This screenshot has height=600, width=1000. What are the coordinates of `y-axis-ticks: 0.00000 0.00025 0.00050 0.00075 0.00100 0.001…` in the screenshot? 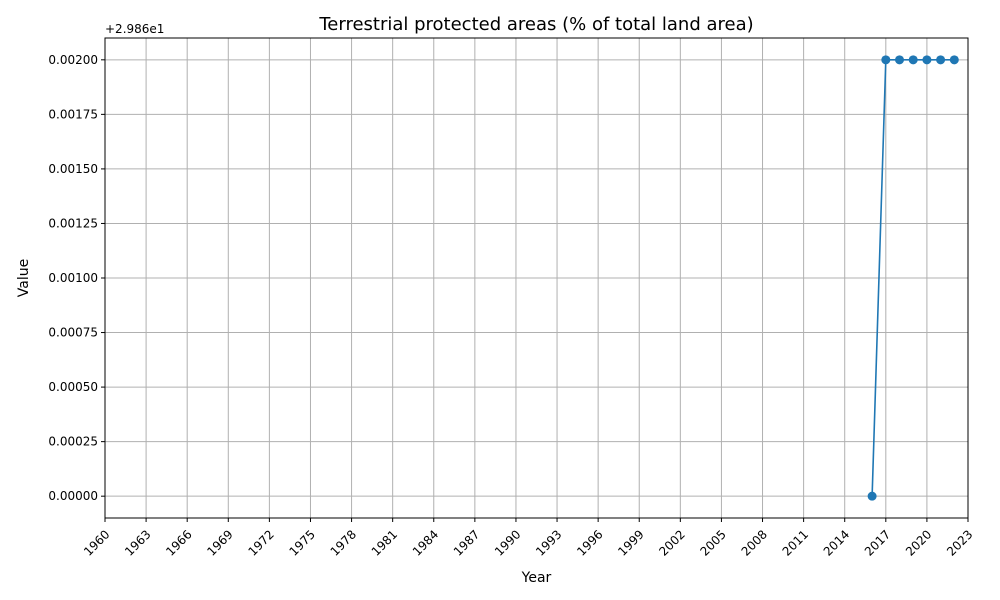 It's located at (76, 278).